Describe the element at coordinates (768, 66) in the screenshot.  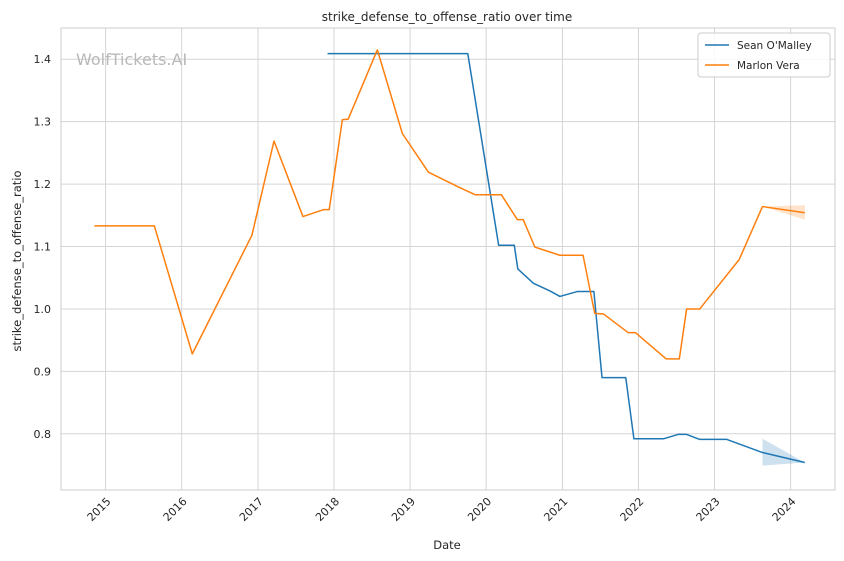
I see `legend-label-marlon-vera: Marlon Vera` at that location.